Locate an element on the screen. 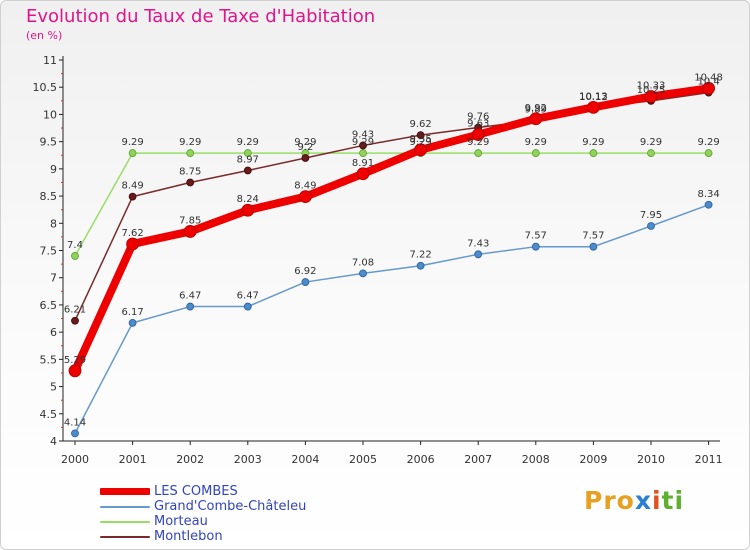 The height and width of the screenshot is (550, 750). data-label-grand-combe-chateleu: 8.34 is located at coordinates (708, 194).